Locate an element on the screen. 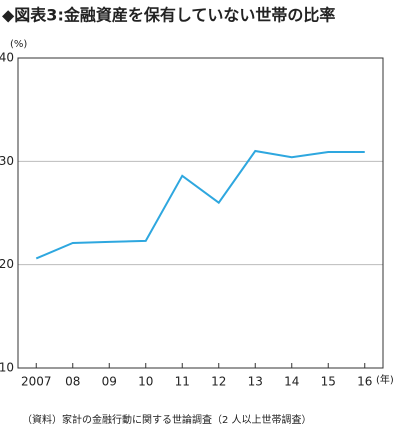 The width and height of the screenshot is (400, 430). x-tick-label: 2007 is located at coordinates (36, 382).